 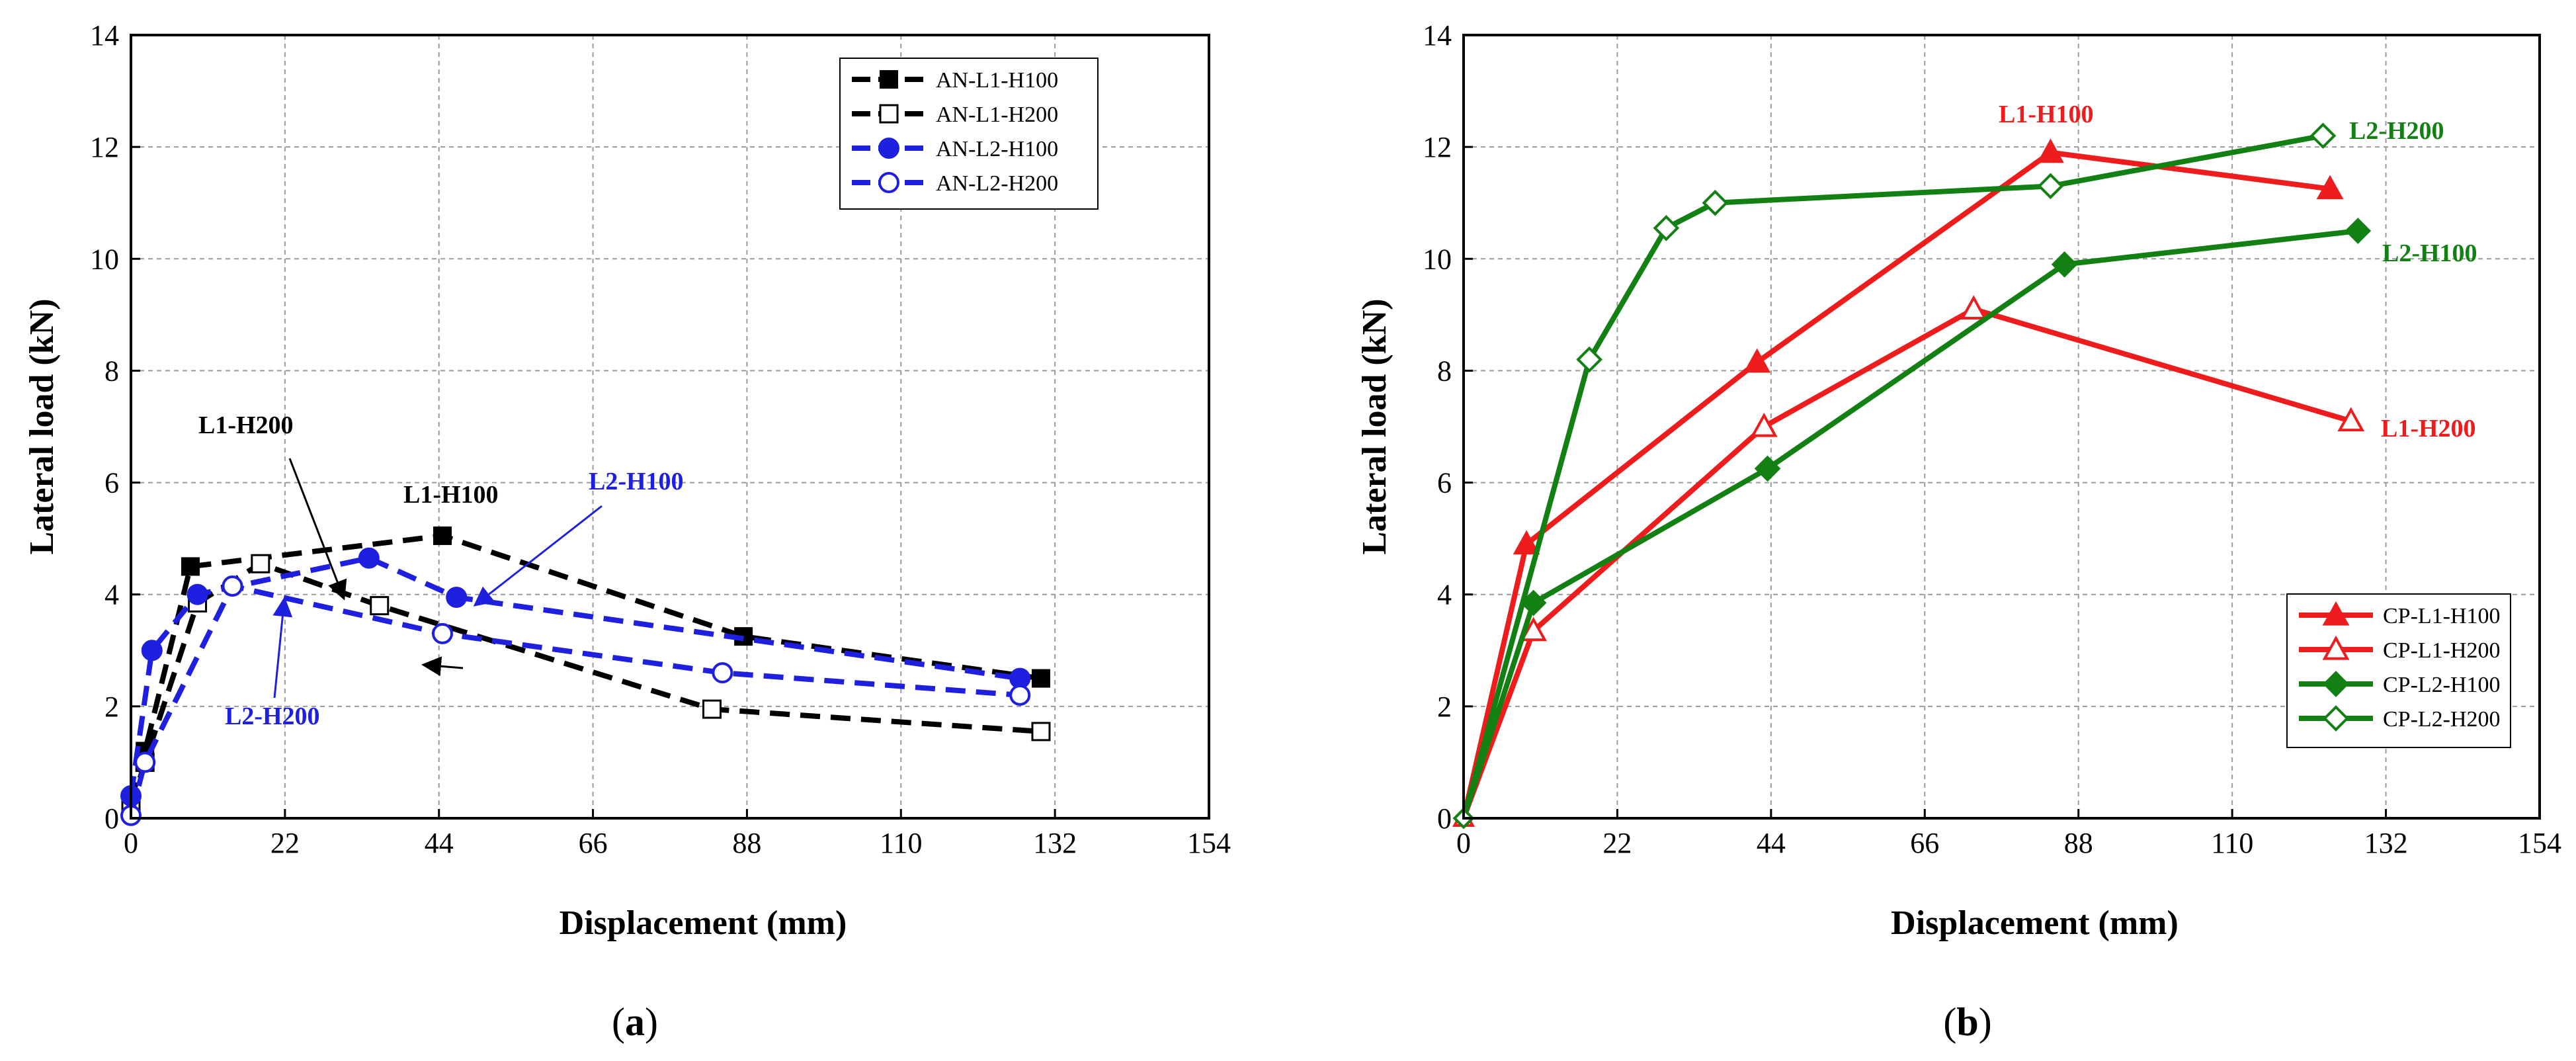 I want to click on y-tick-label: 12, so click(x=104, y=147).